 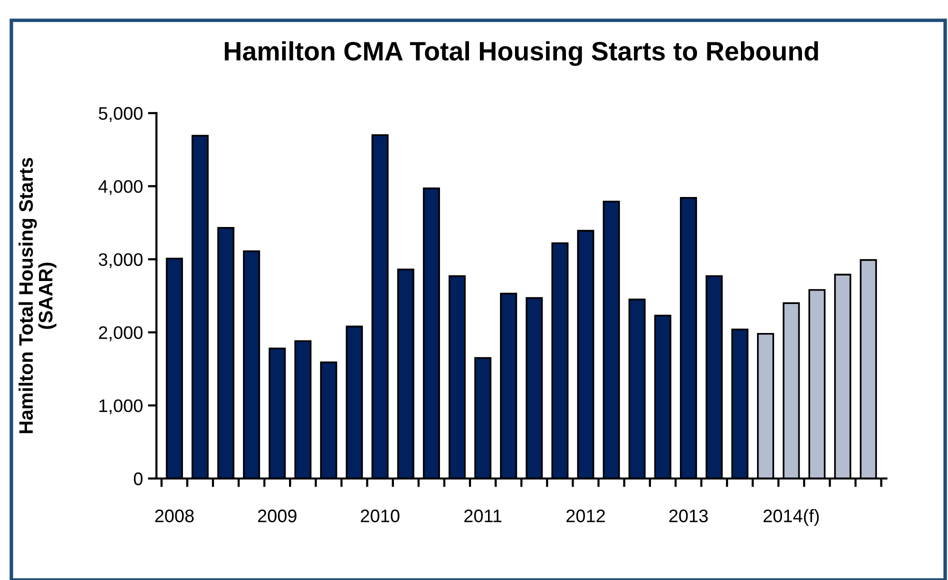 I want to click on y-tick-label: 3,000, so click(x=120, y=260).